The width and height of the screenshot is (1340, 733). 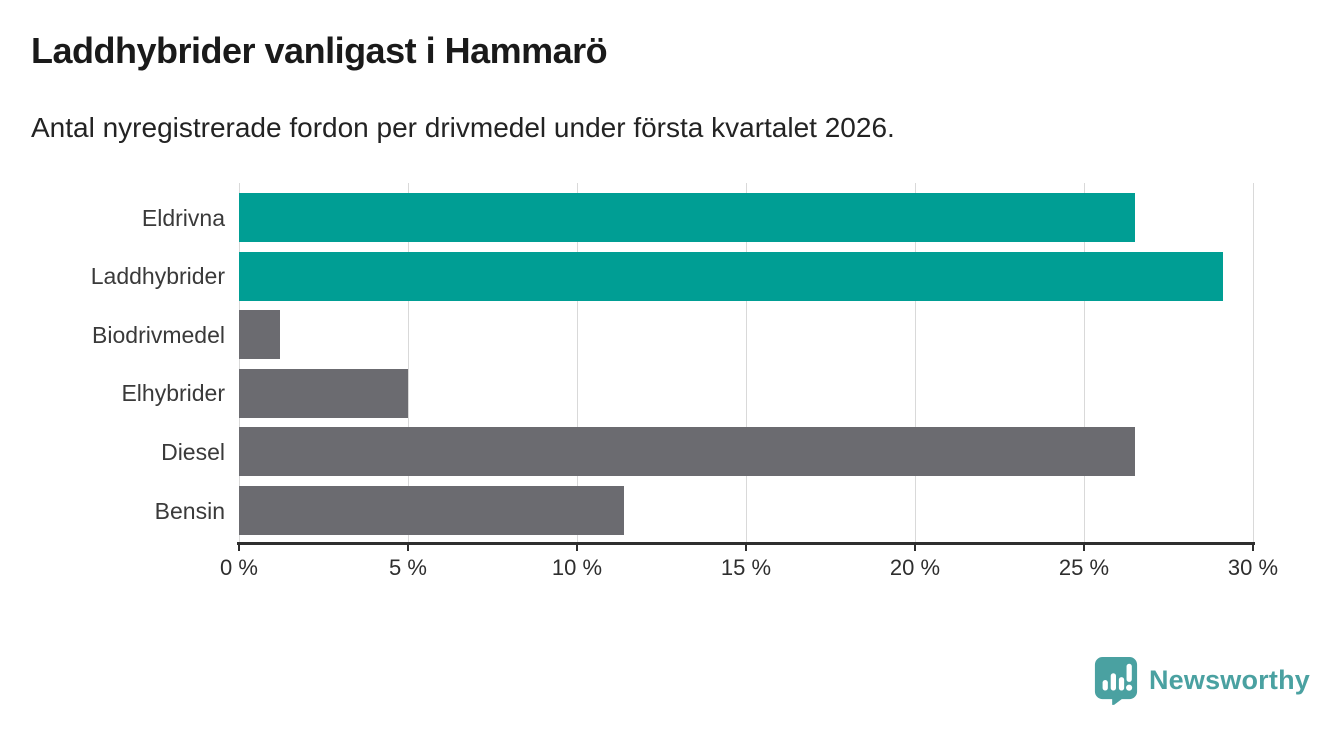 I want to click on newsworthy-logo-icon, so click(x=1116, y=681).